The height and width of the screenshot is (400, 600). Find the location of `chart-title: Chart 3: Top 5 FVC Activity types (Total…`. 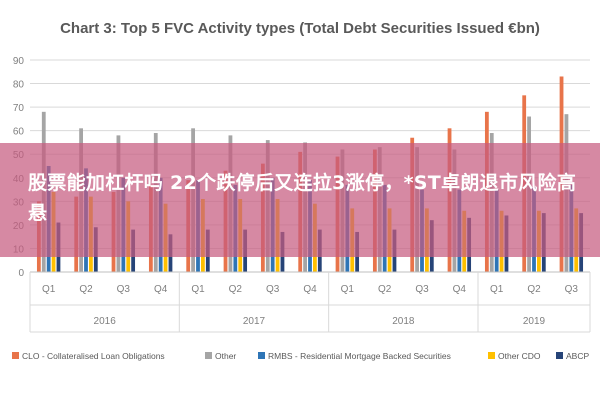

chart-title: Chart 3: Top 5 FVC Activity types (Total… is located at coordinates (300, 28).